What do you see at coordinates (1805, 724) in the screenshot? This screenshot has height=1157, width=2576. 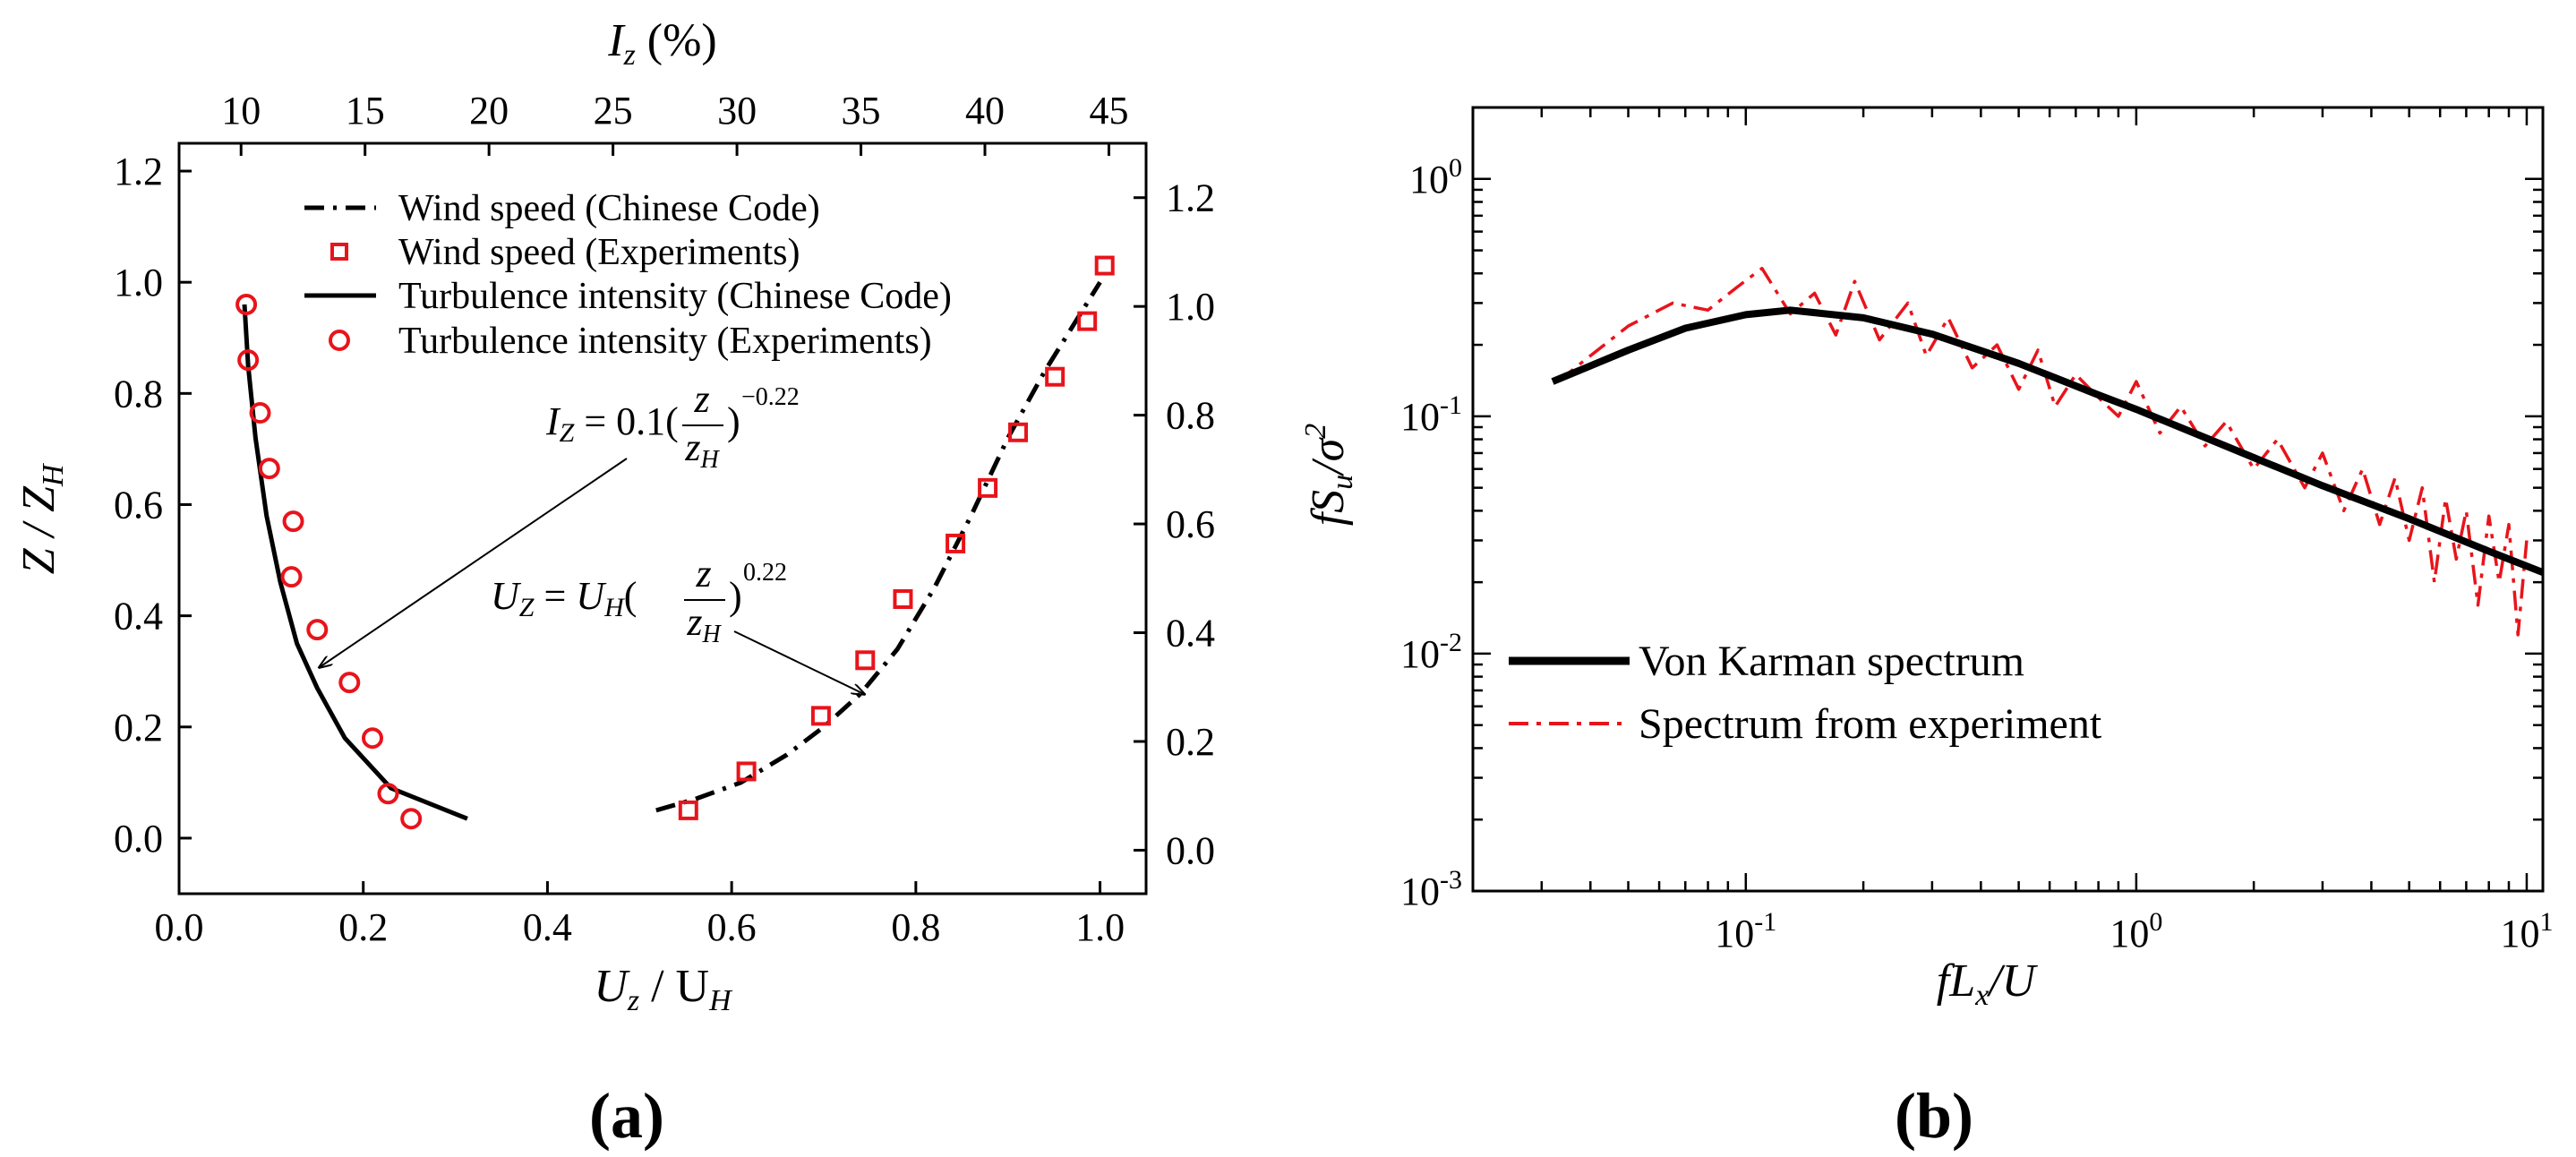 I see `legend-item-experiment-spectrum: Spectrum from experiment` at bounding box center [1805, 724].